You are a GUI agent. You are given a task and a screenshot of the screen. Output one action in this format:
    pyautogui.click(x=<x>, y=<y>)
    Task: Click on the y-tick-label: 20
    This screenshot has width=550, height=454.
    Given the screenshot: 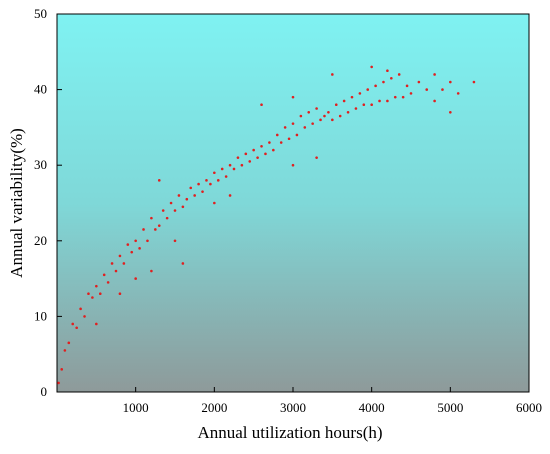 What is the action you would take?
    pyautogui.click(x=40, y=240)
    